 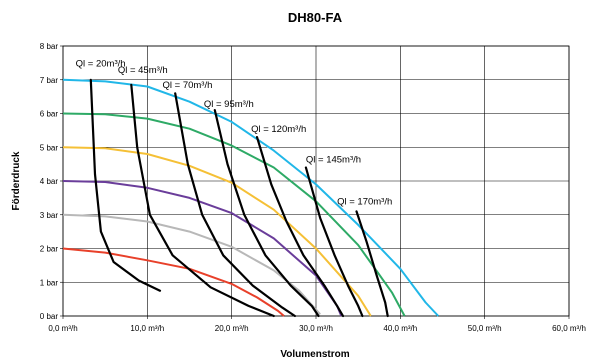 I want to click on chart-title: DH80-FA, so click(x=315, y=17).